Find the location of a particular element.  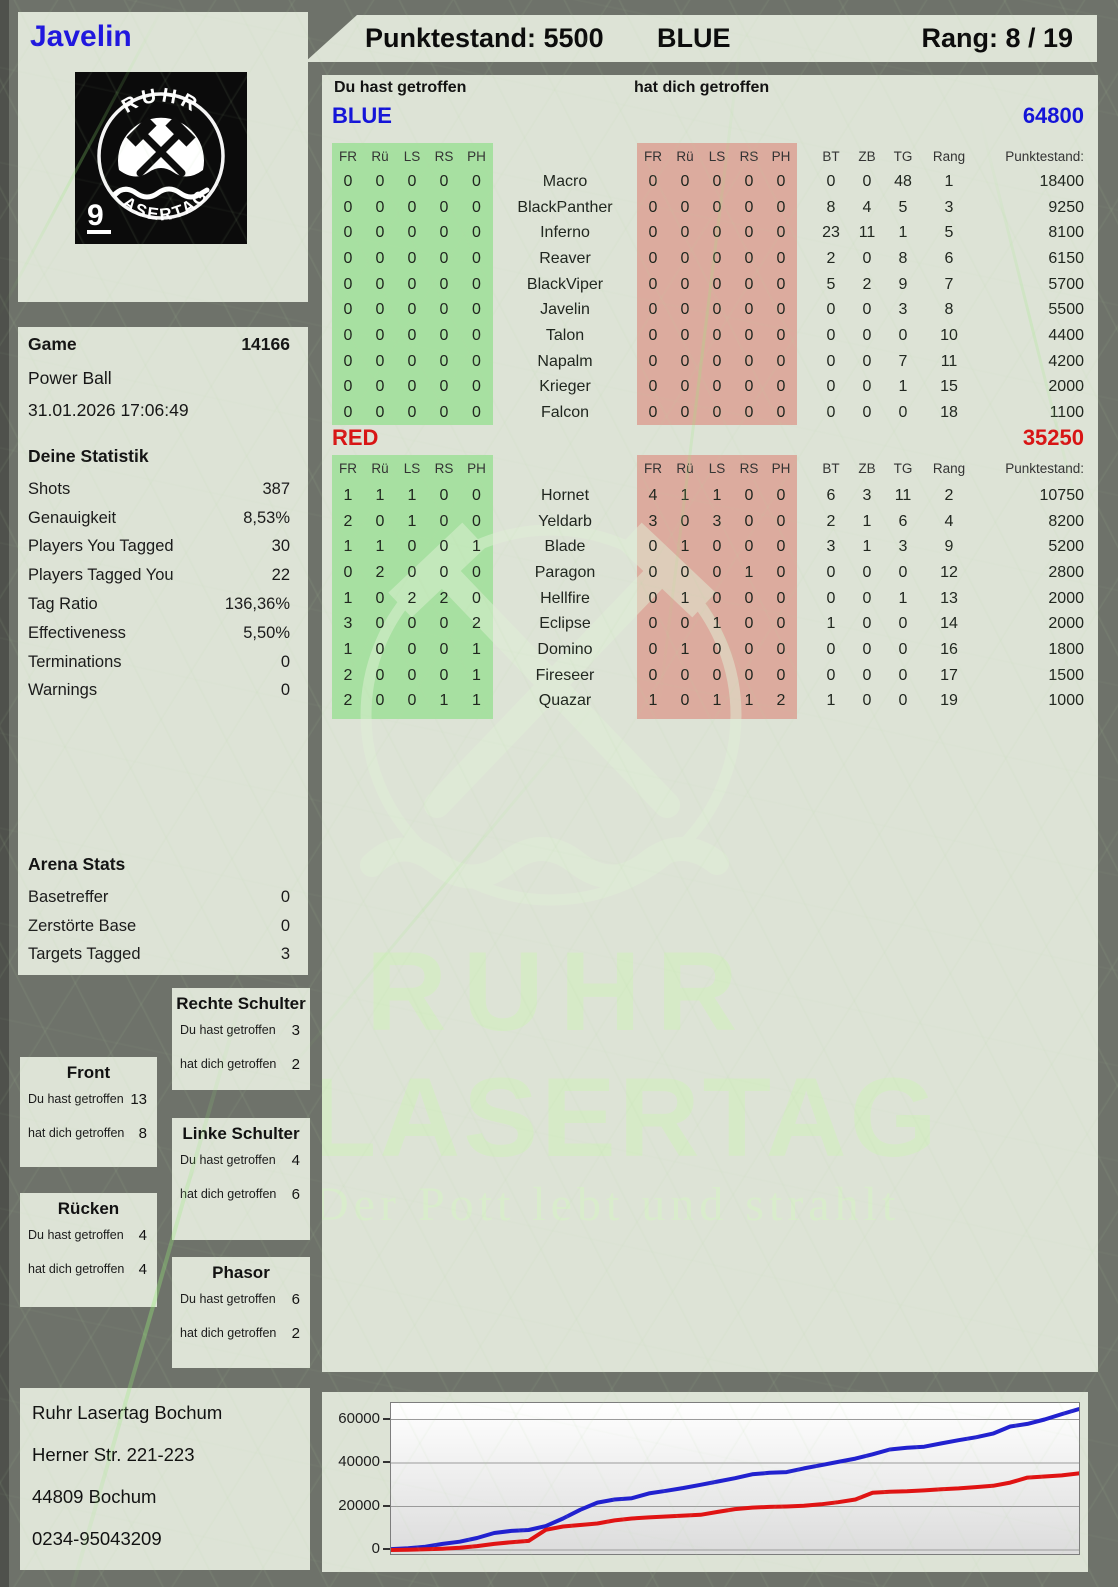

crossed-hammers-icon is located at coordinates (161, 152).